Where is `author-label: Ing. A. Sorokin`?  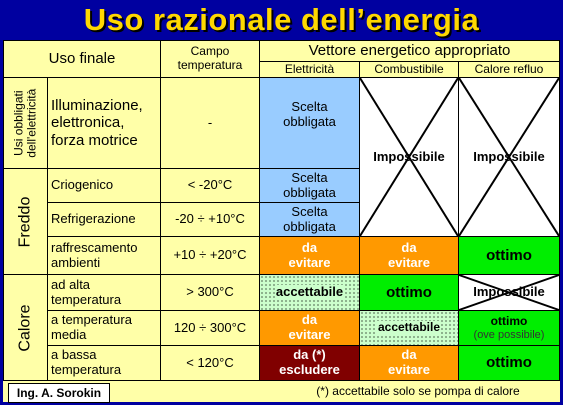 author-label: Ing. A. Sorokin is located at coordinates (59, 393).